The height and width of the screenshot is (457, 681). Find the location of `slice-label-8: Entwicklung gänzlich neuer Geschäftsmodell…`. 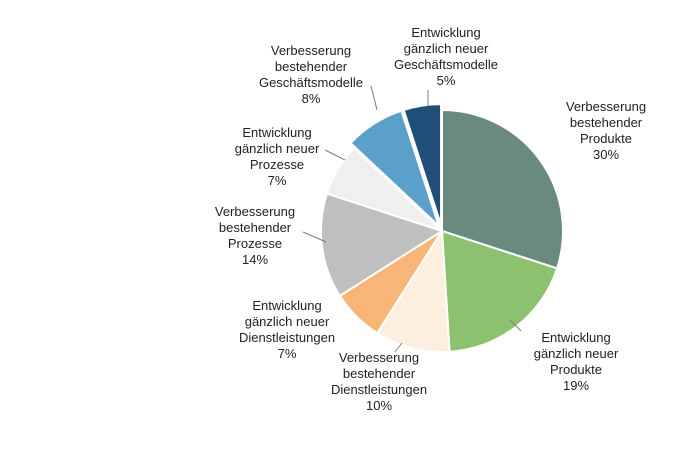

slice-label-8: Entwicklung gänzlich neuer Geschäftsmodell… is located at coordinates (446, 56).